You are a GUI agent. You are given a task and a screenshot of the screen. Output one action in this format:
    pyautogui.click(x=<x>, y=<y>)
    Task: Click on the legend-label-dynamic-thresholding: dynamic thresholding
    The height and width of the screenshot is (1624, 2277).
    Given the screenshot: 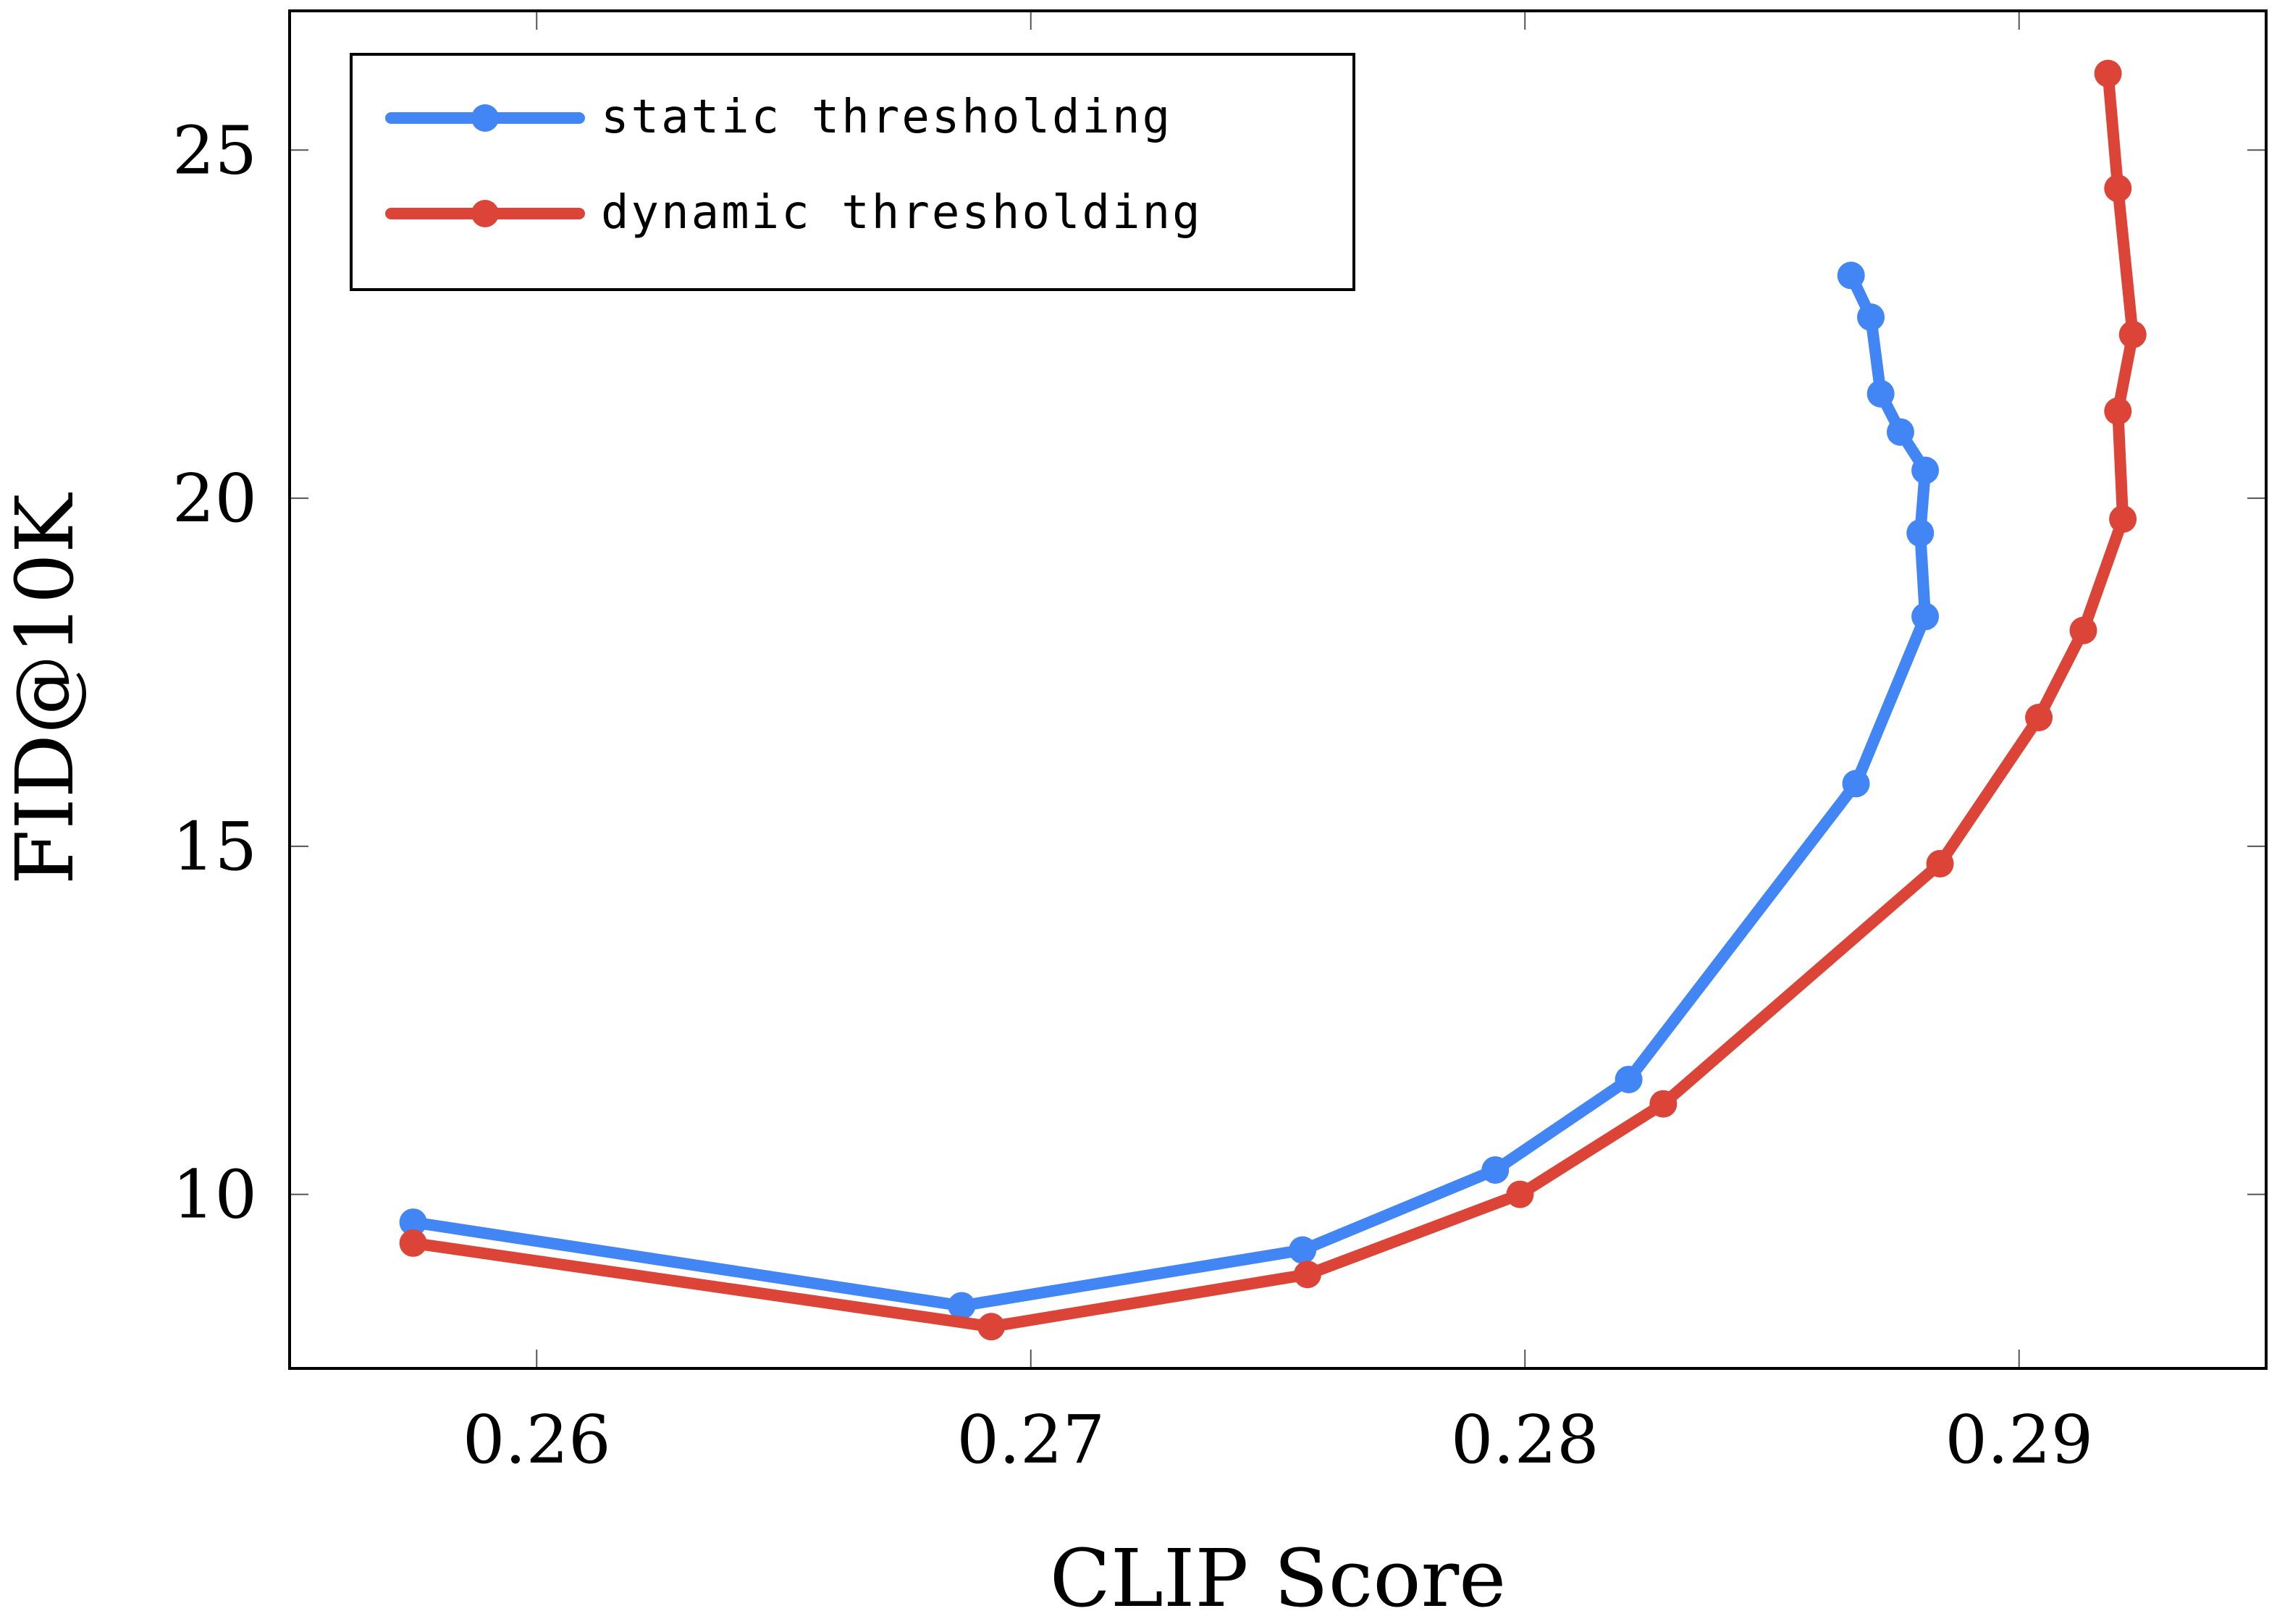 What is the action you would take?
    pyautogui.click(x=902, y=213)
    